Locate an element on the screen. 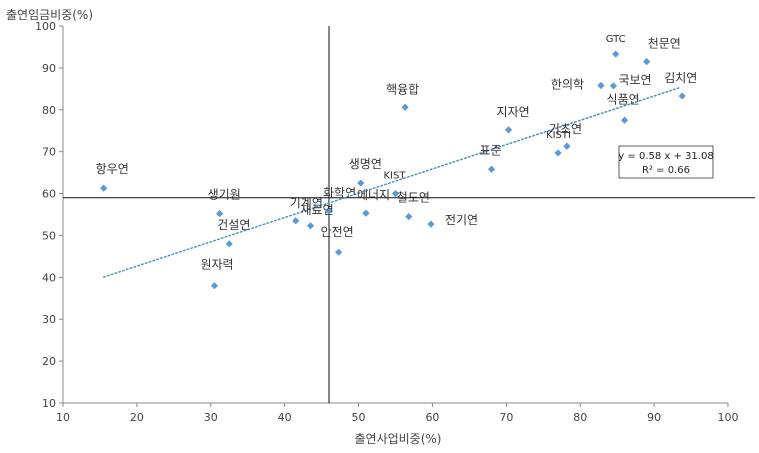 Image resolution: width=759 pixels, height=453 pixels. point-label: 원자력 is located at coordinates (216, 265).